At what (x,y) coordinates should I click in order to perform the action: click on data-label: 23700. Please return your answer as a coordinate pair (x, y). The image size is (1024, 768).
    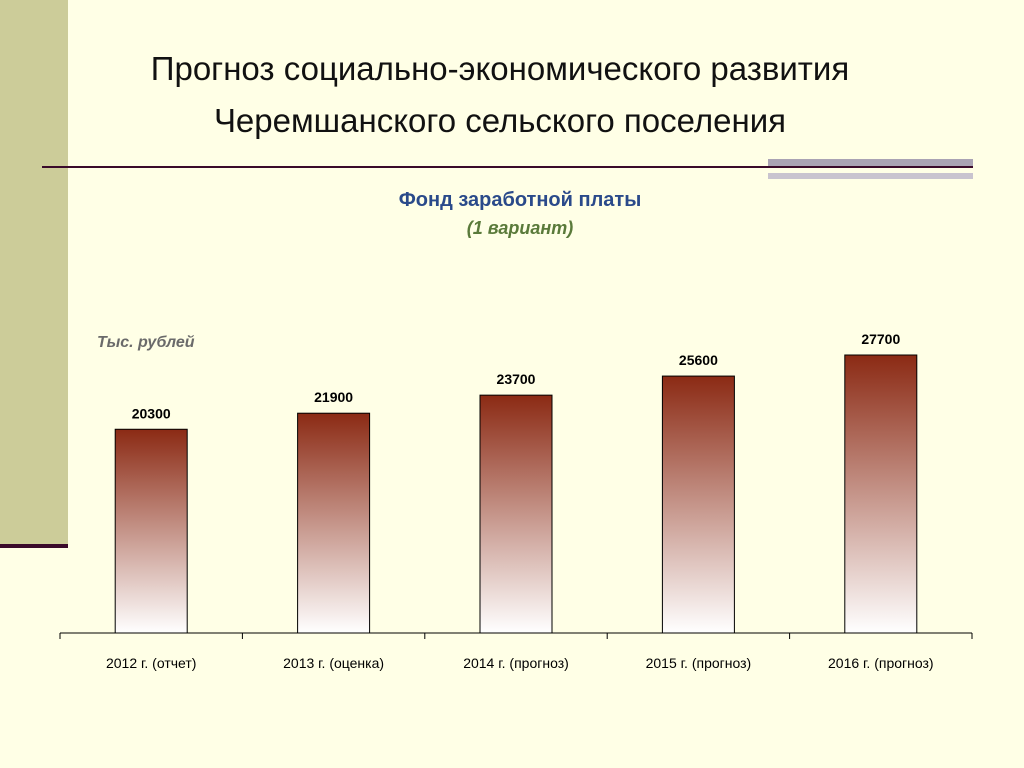
    Looking at the image, I should click on (516, 379).